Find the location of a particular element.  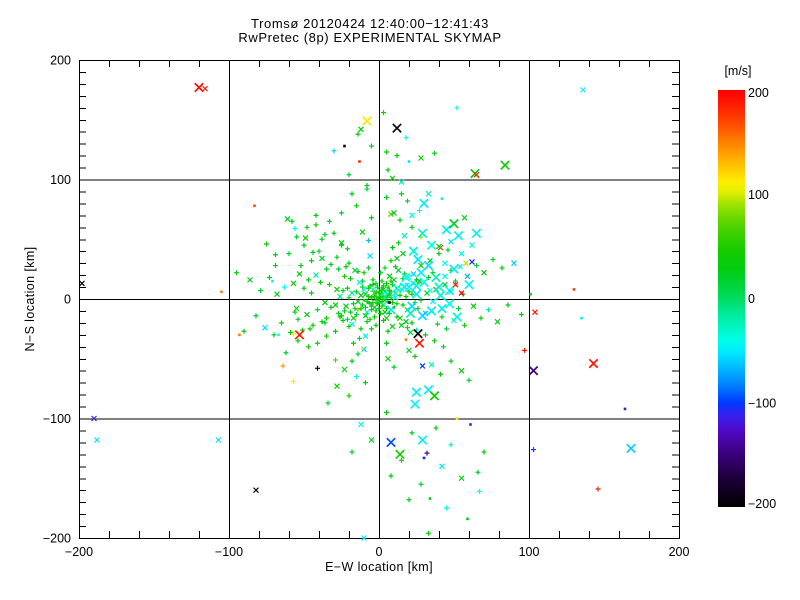

colorbar-tick-label: −100 is located at coordinates (762, 403).